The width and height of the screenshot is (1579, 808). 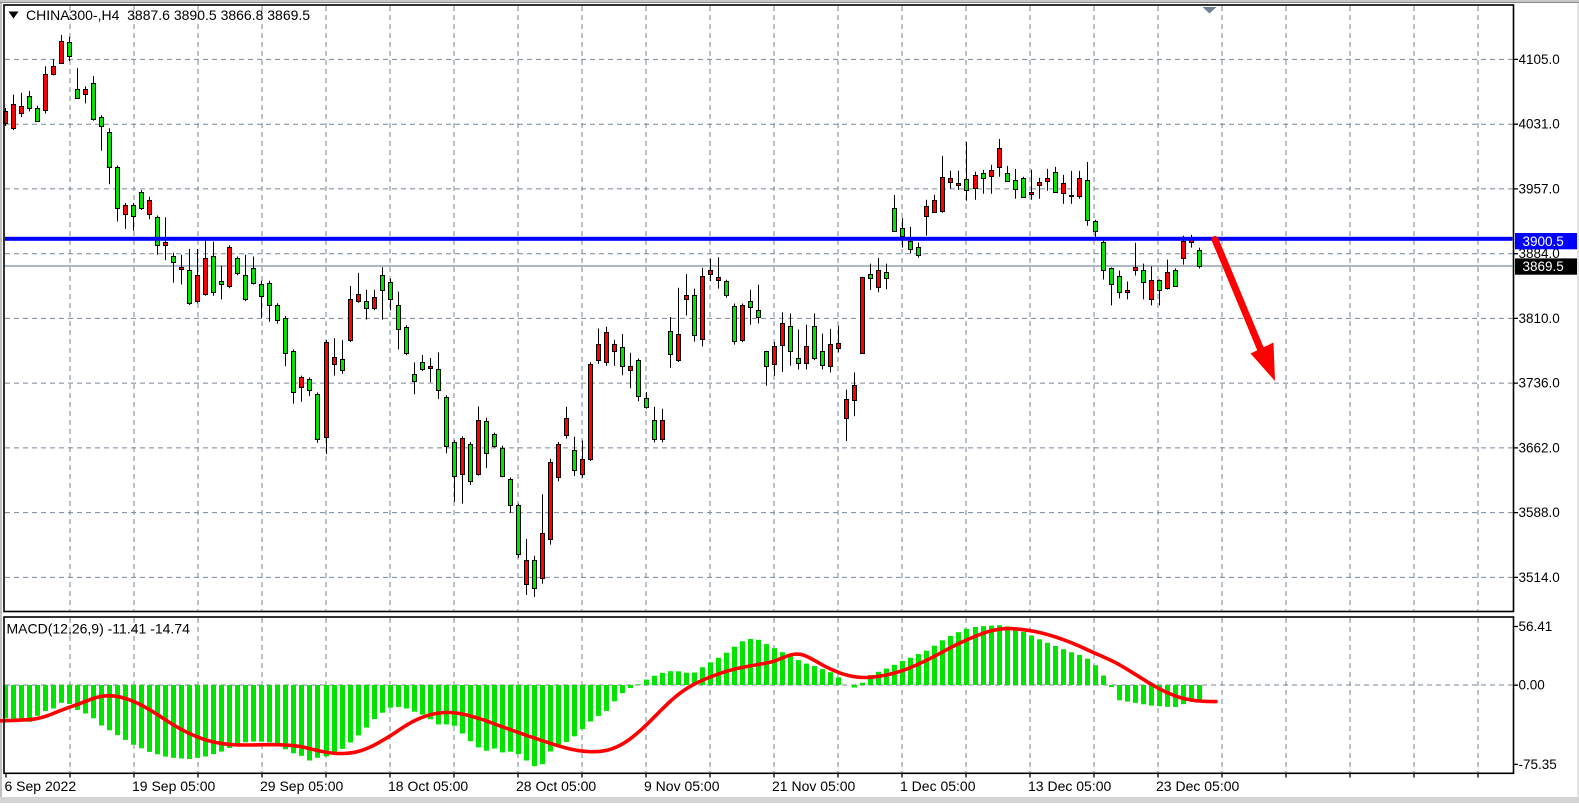 What do you see at coordinates (1069, 786) in the screenshot?
I see `svg-text: 13 Dec 05:00` at bounding box center [1069, 786].